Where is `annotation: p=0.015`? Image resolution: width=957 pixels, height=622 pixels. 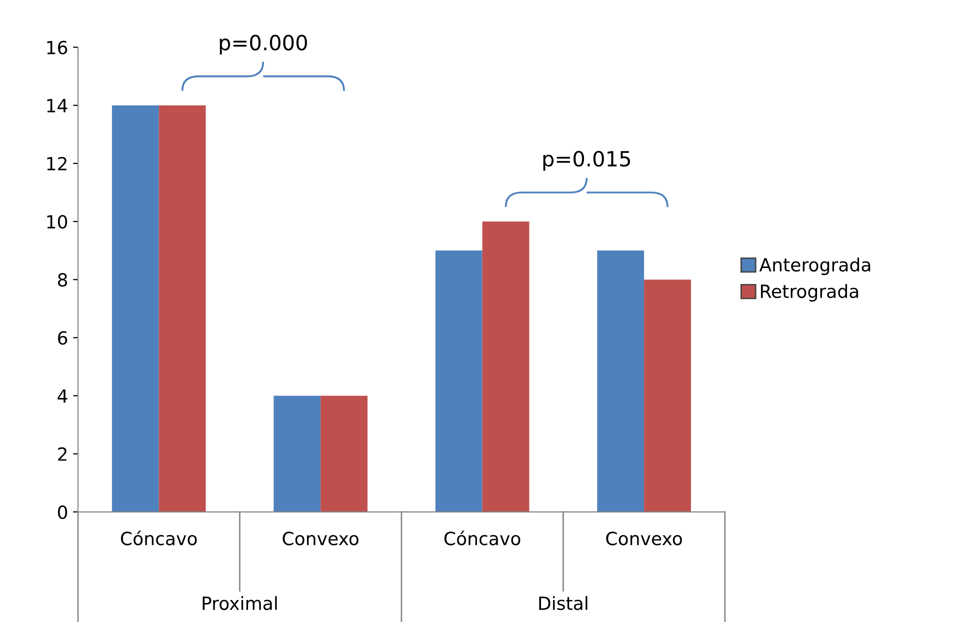
annotation: p=0.015 is located at coordinates (586, 160).